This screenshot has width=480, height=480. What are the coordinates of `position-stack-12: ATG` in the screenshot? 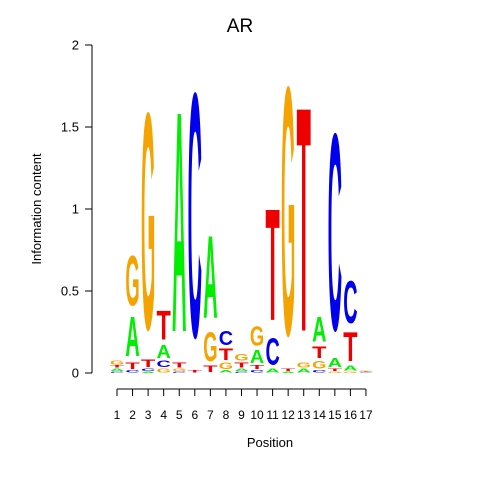 It's located at (288, 212).